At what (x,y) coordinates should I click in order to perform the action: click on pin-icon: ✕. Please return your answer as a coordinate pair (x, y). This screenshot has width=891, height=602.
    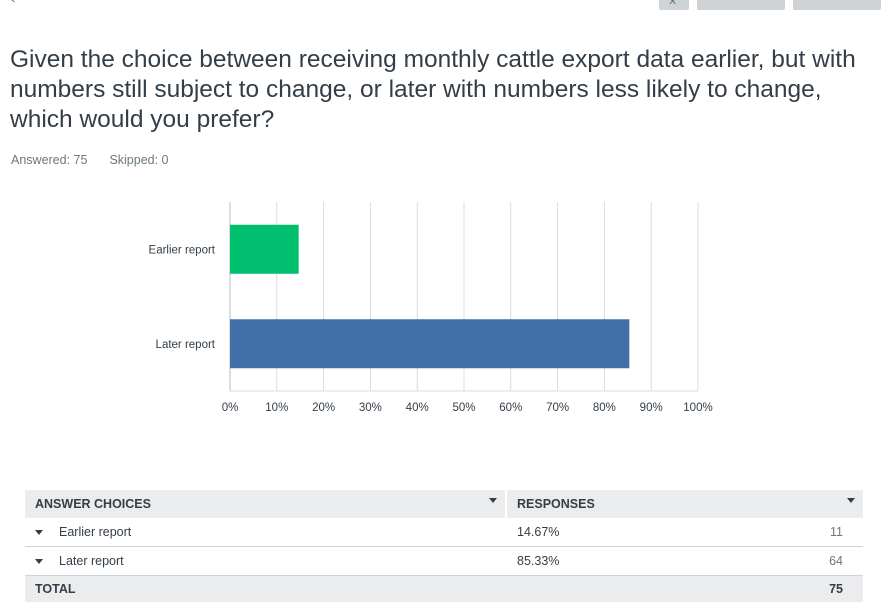
    Looking at the image, I should click on (673, 4).